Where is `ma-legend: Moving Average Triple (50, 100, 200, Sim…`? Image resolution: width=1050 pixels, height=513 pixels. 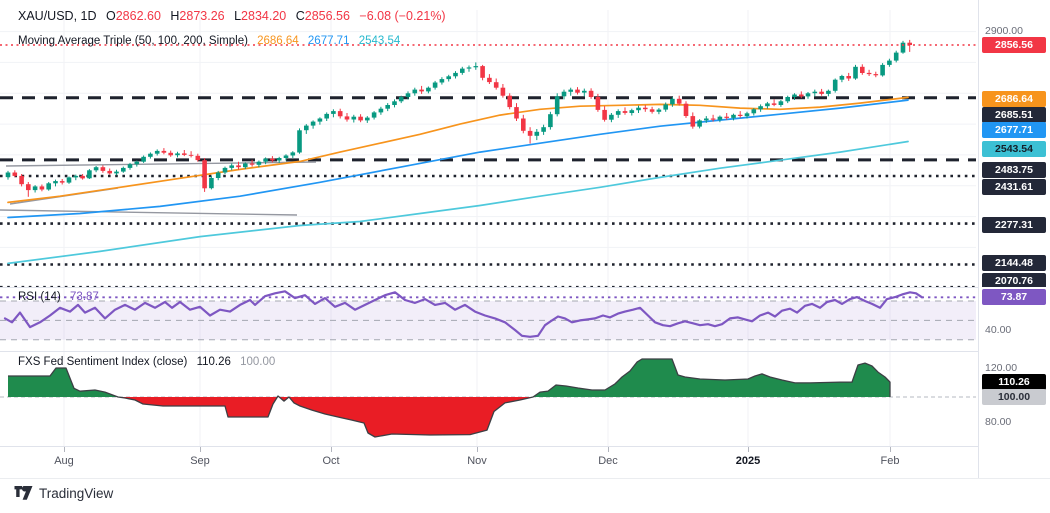 ma-legend: Moving Average Triple (50, 100, 200, Sim… is located at coordinates (209, 41).